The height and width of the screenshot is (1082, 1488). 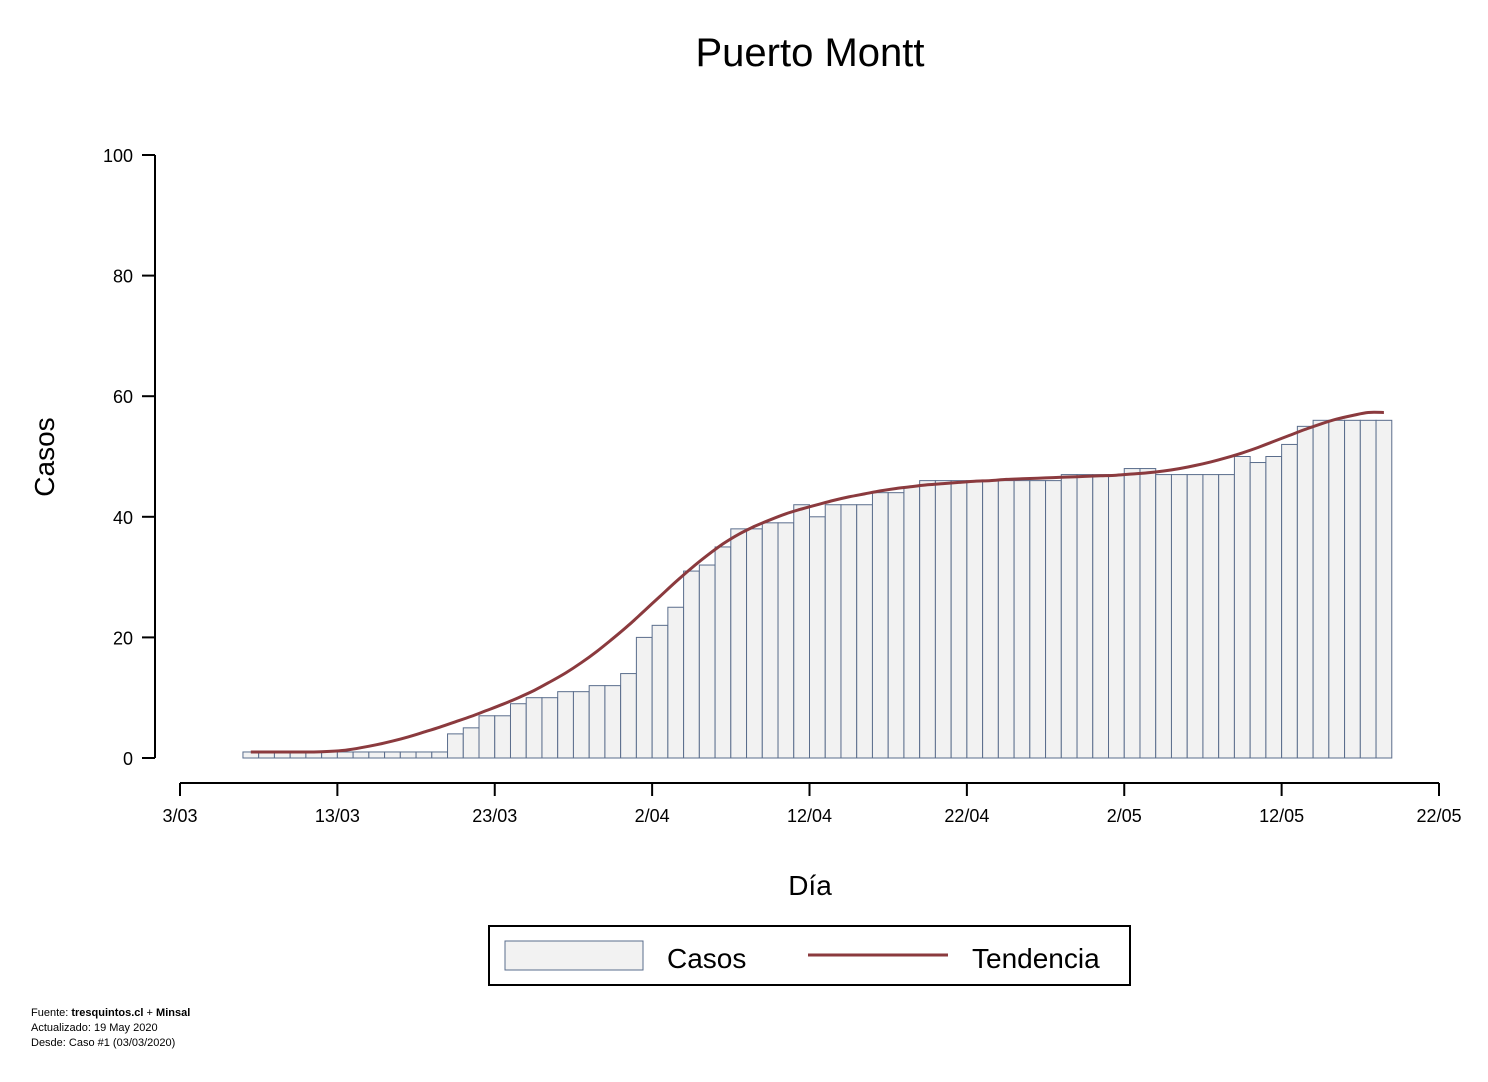 I want to click on y-tick-label: 100, so click(x=118, y=156).